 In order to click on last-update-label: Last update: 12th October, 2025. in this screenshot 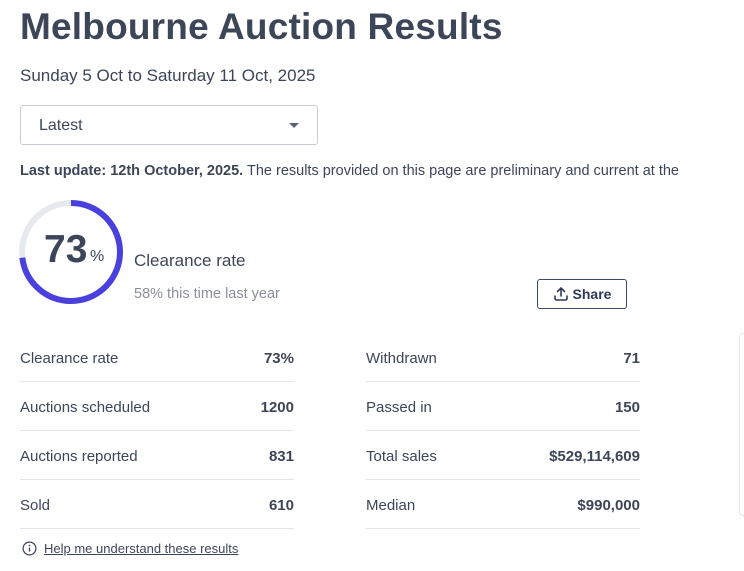, I will do `click(132, 171)`.